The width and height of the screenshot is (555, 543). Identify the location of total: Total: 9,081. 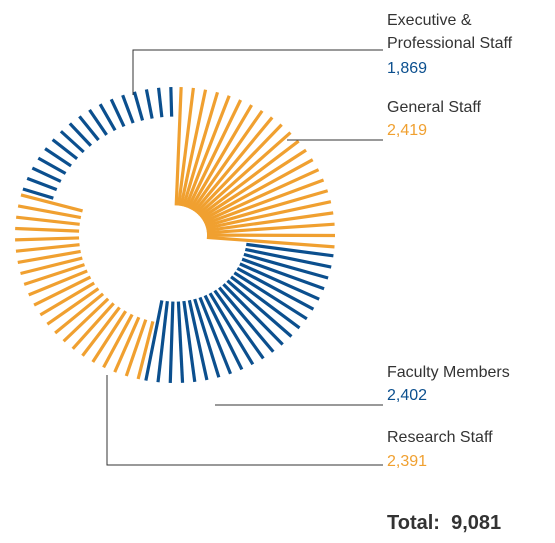
(444, 523).